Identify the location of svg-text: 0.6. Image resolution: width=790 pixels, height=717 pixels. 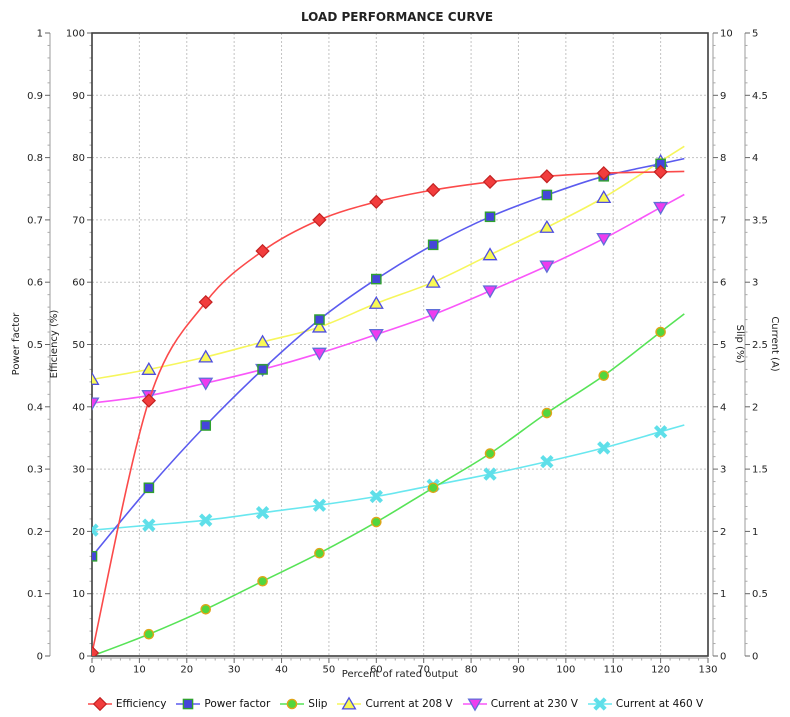
(35, 283).